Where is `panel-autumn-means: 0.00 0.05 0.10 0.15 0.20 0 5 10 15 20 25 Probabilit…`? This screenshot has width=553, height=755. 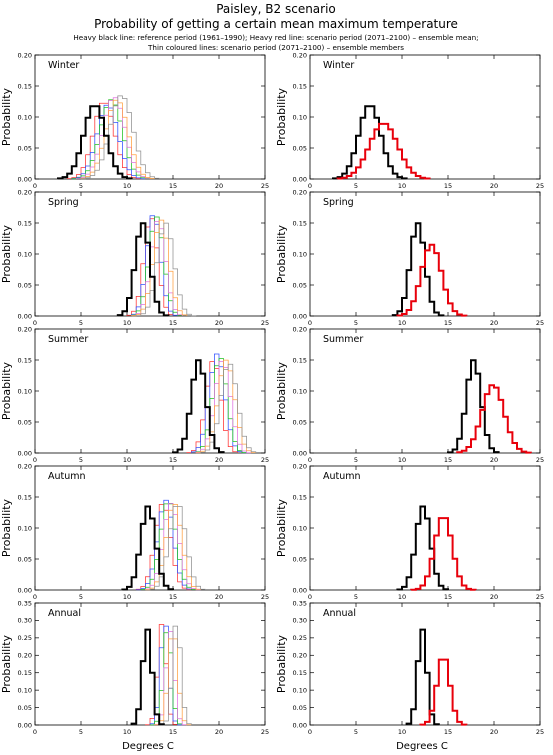
panel-autumn-means: 0.00 0.05 0.10 0.15 0.20 0 5 10 15 20 25 Probabilit… is located at coordinates (409, 531).